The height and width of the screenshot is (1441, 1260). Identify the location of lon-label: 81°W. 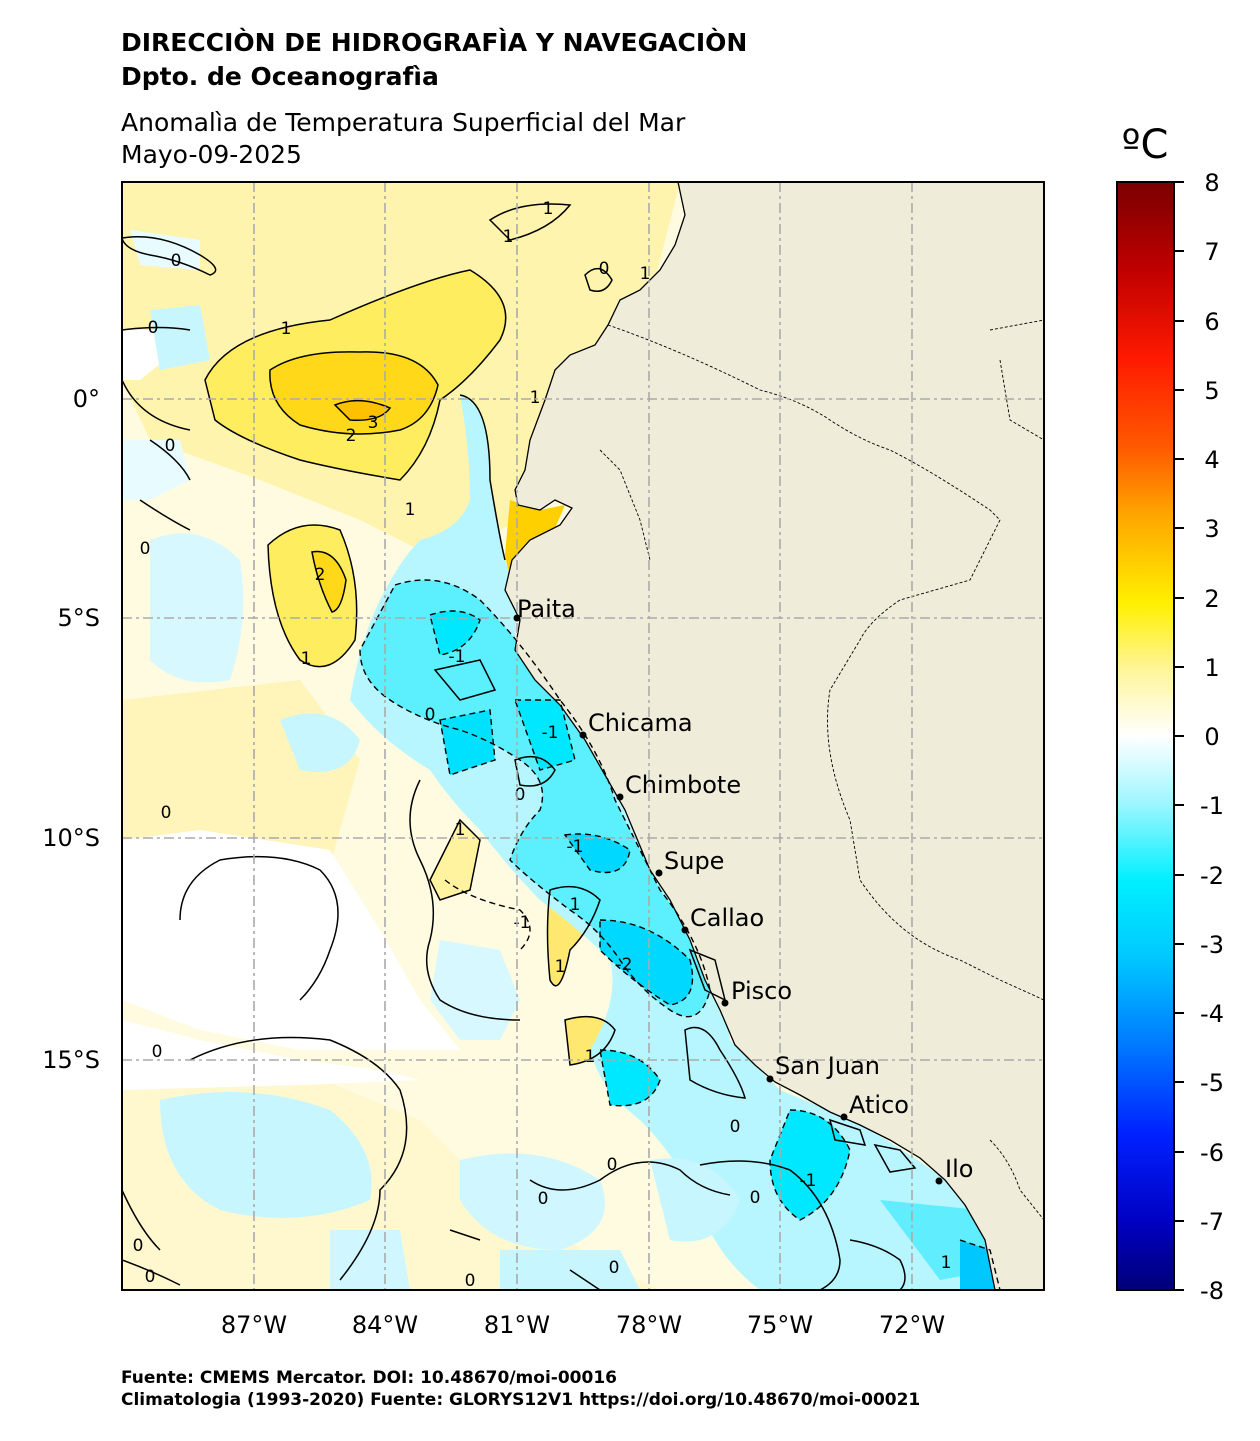
(517, 1325).